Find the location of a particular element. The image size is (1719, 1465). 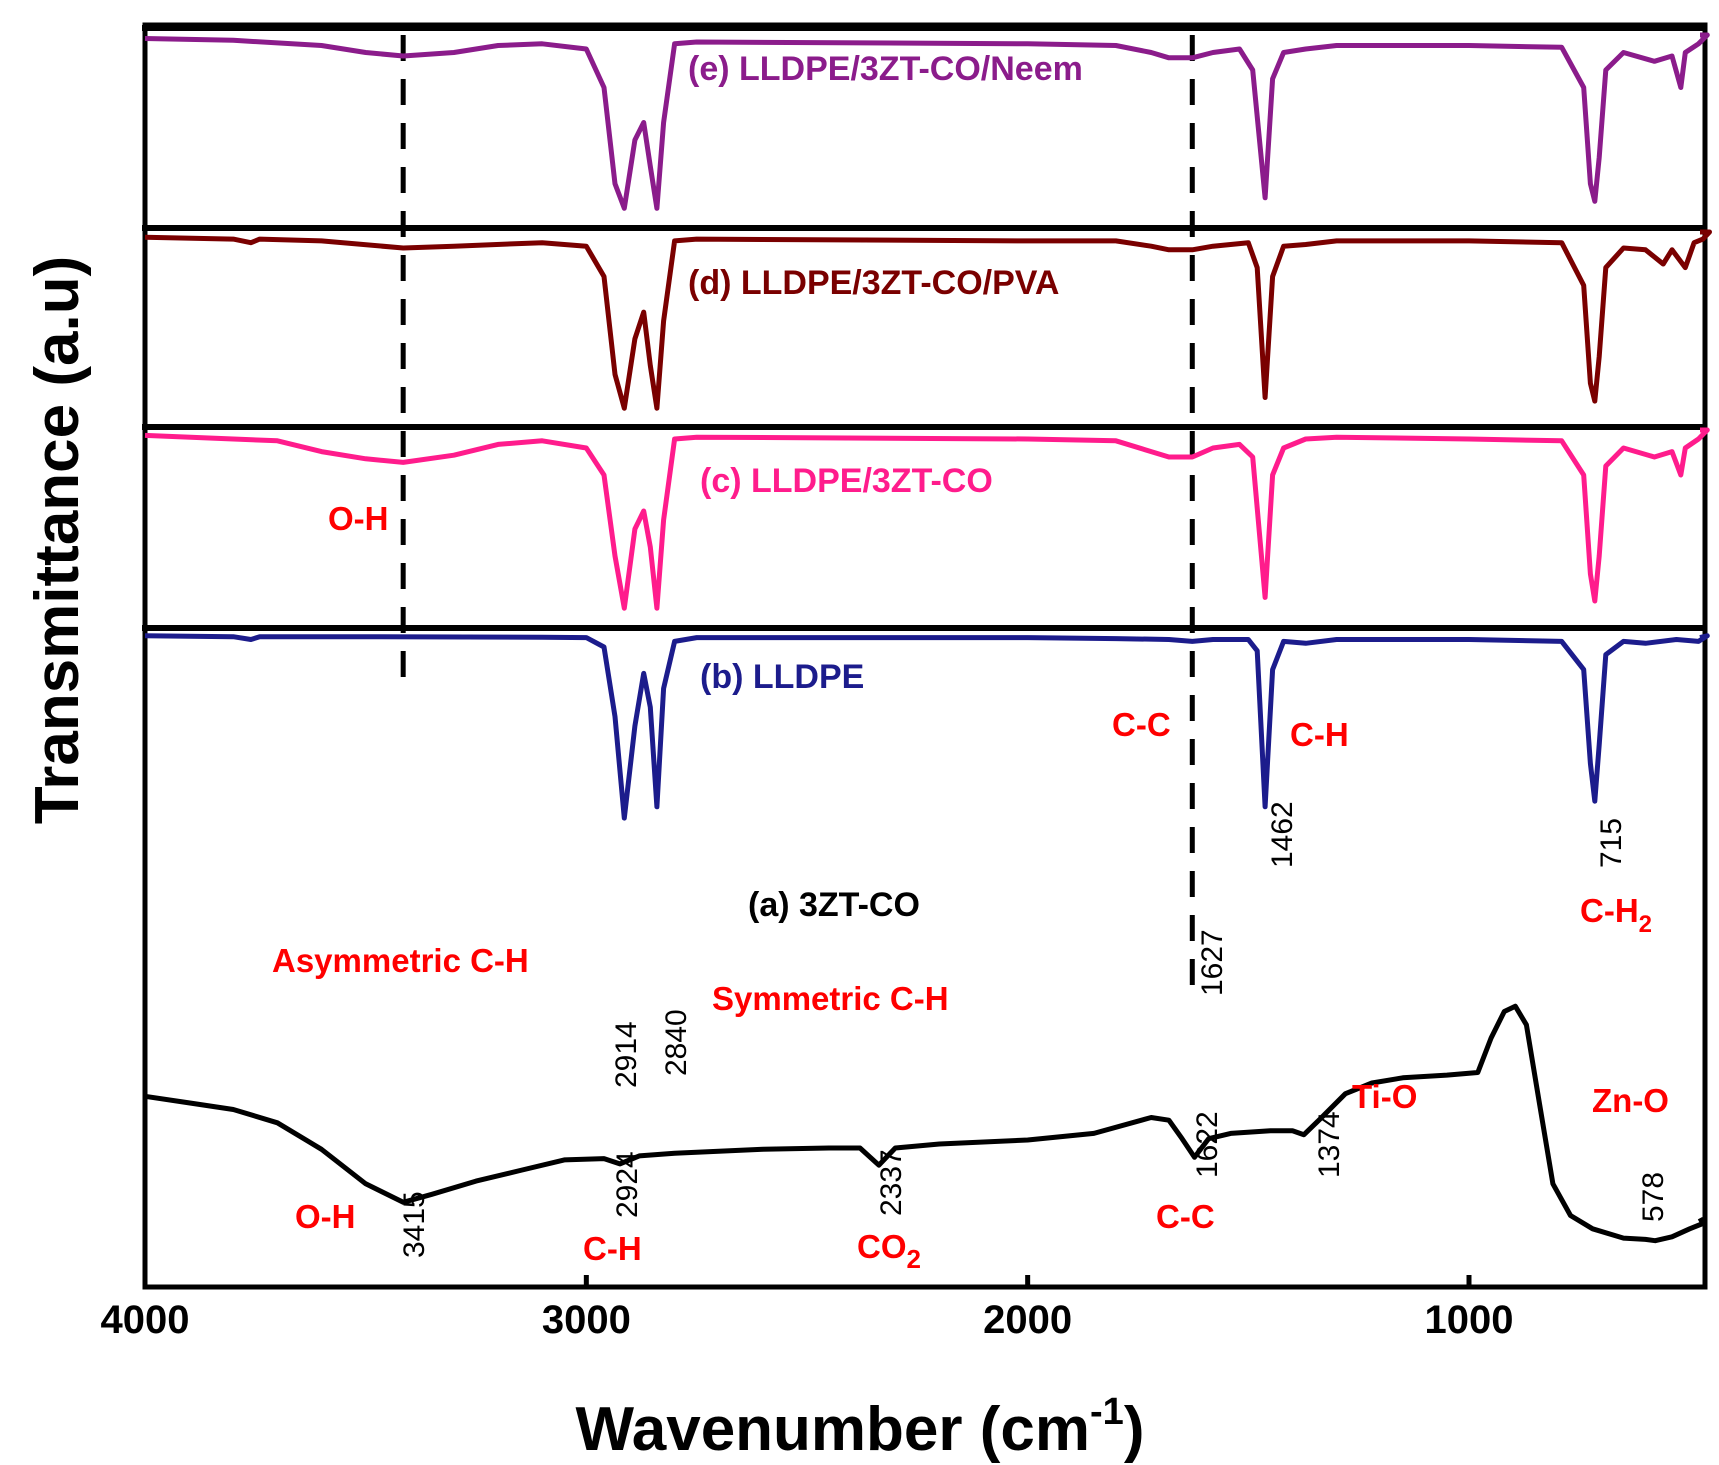

x-axis-title-main: Wavenumber (cm is located at coordinates (833, 1429).